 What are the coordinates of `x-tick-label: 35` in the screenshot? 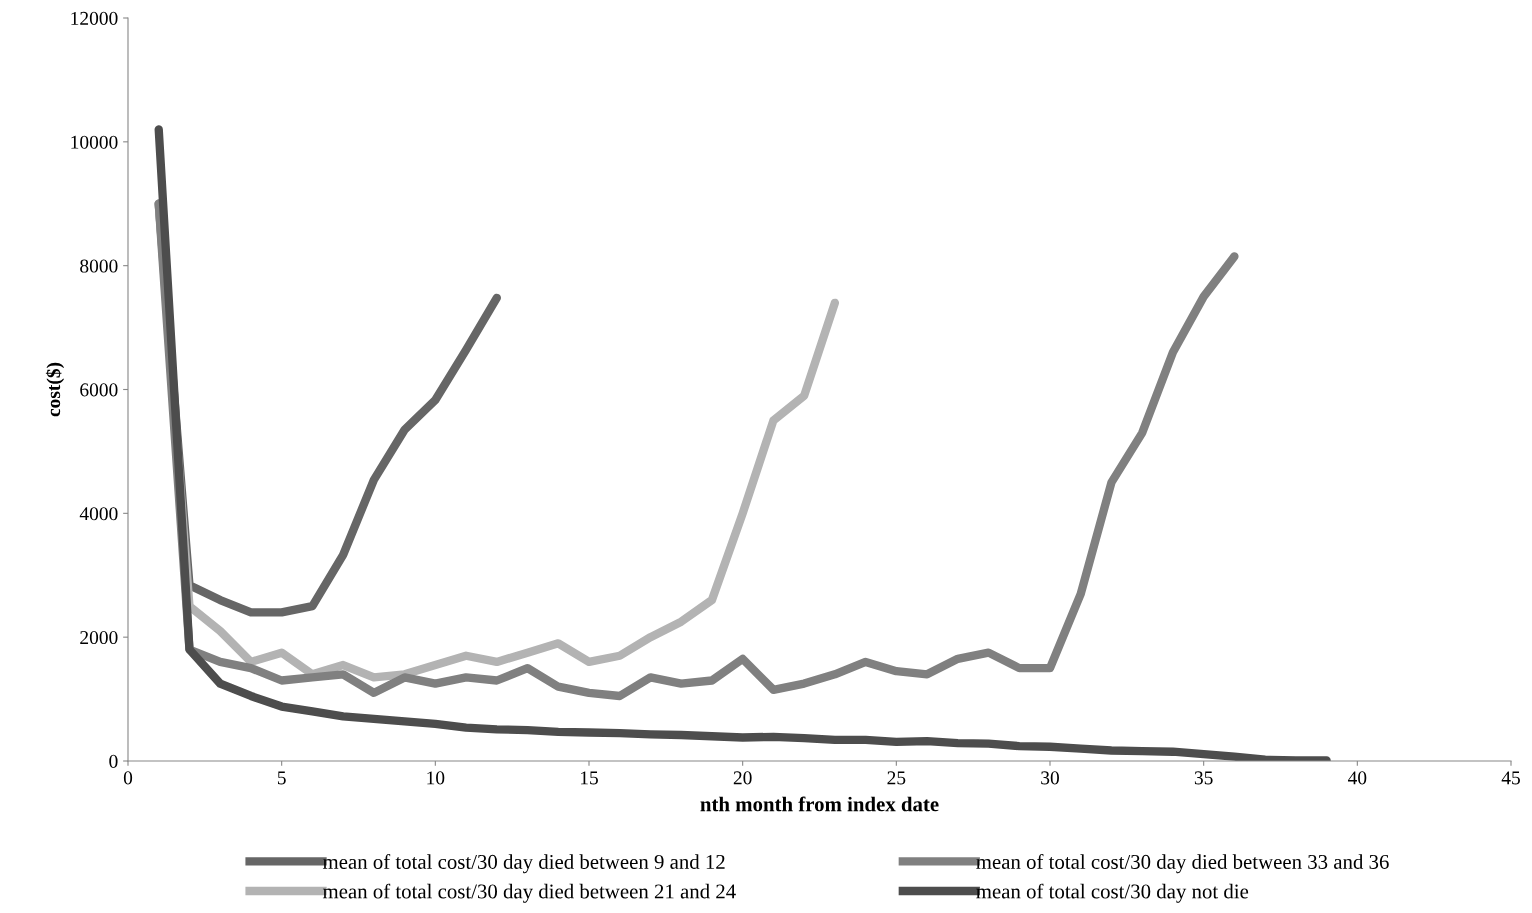 It's located at (1203, 778).